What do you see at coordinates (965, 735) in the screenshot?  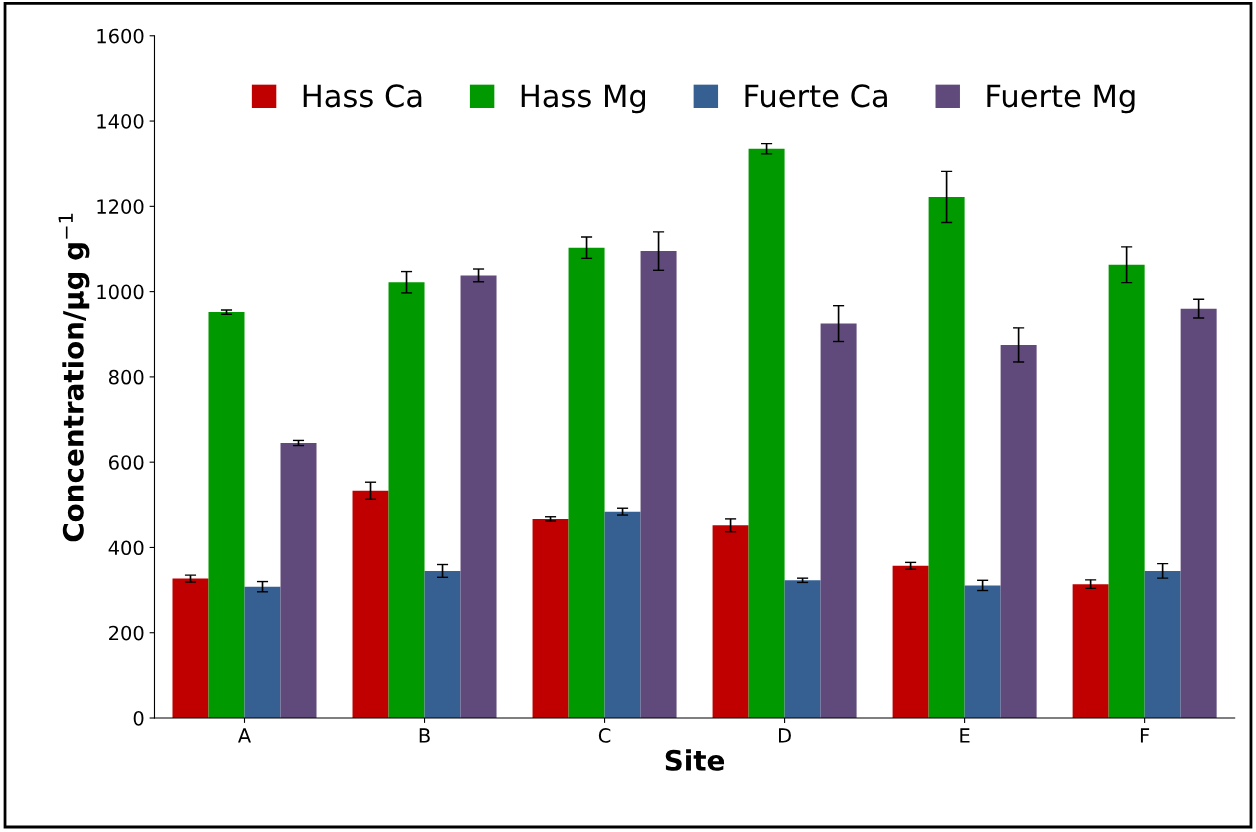 I see `x-tick-label: E` at bounding box center [965, 735].